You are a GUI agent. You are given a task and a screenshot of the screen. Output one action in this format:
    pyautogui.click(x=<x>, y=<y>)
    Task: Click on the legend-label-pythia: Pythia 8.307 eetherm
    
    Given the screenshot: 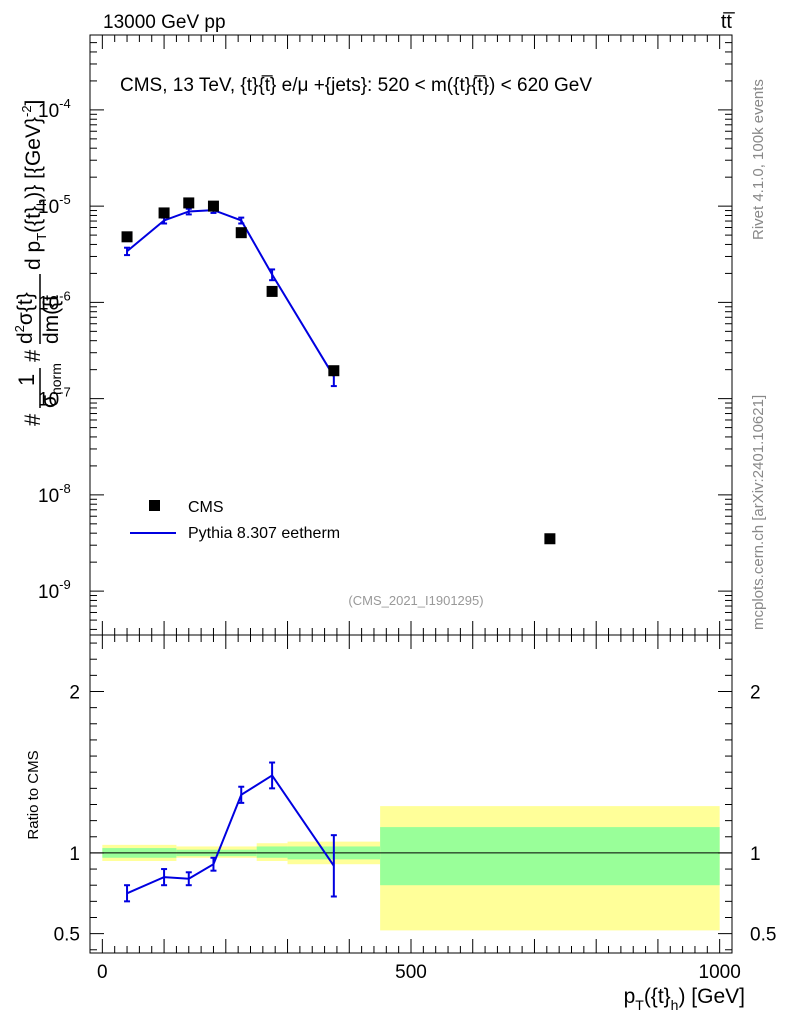 What is the action you would take?
    pyautogui.click(x=264, y=533)
    